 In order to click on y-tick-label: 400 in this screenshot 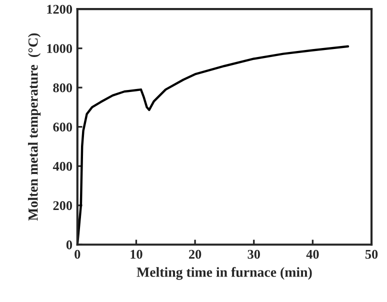, I will do `click(62, 166)`.